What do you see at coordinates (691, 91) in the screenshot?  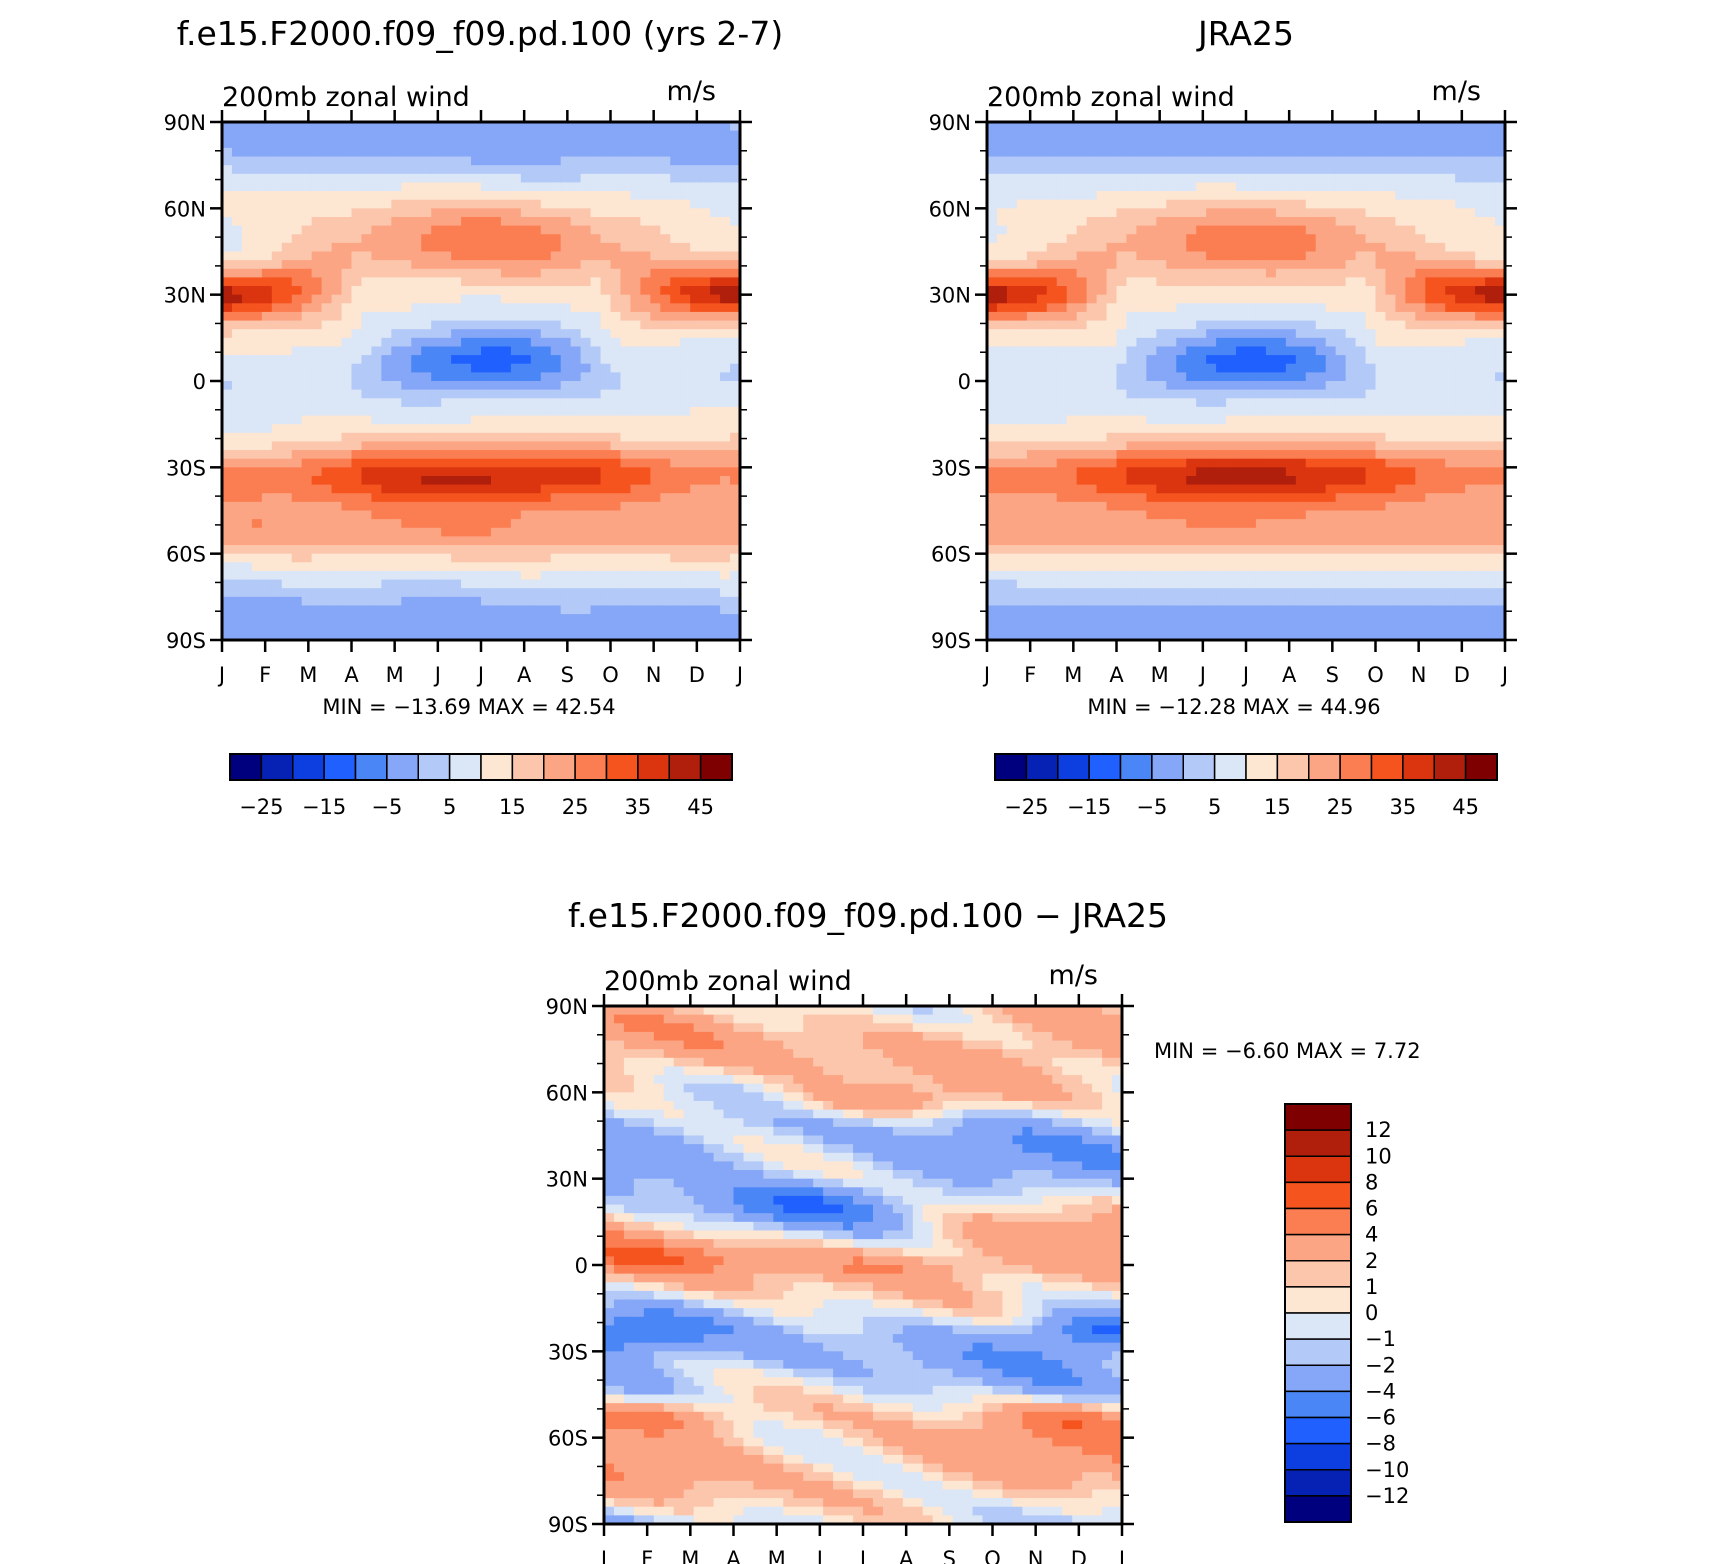 I see `units-label: m/s` at bounding box center [691, 91].